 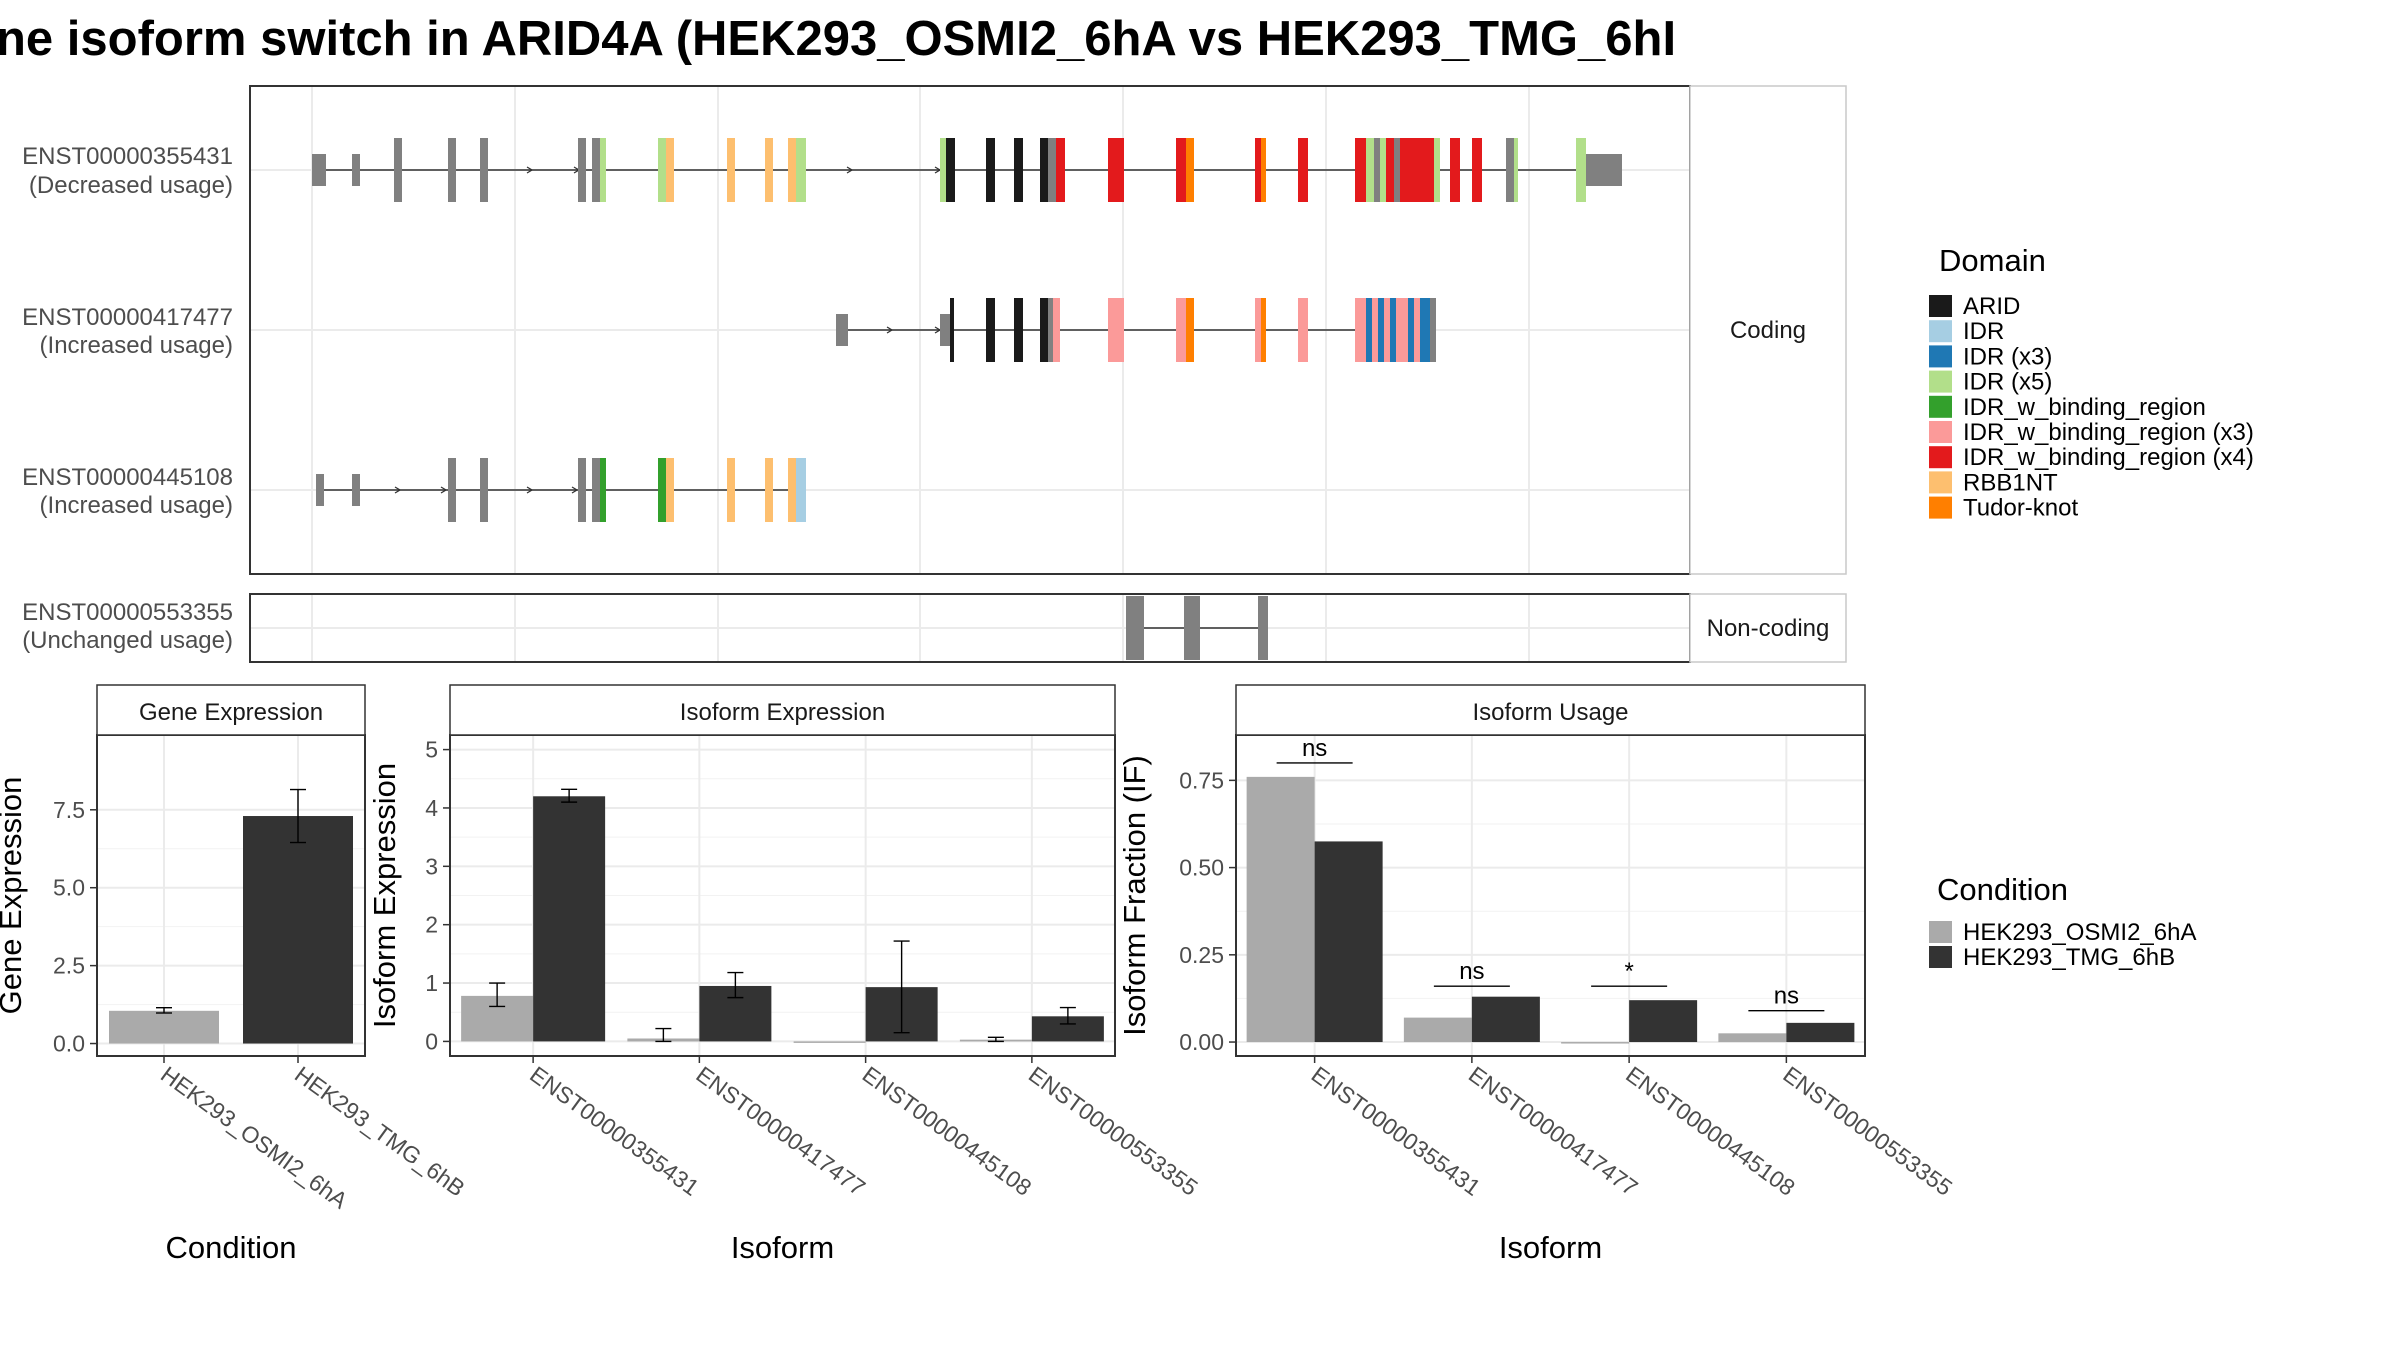 I want to click on y-tick-label: 5.0, so click(x=69, y=888).